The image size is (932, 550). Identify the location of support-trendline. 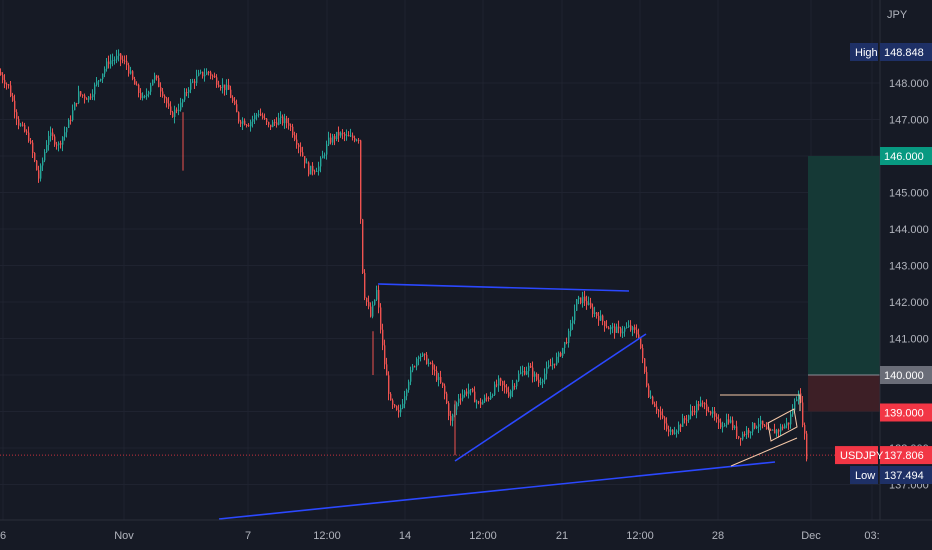
(550, 397).